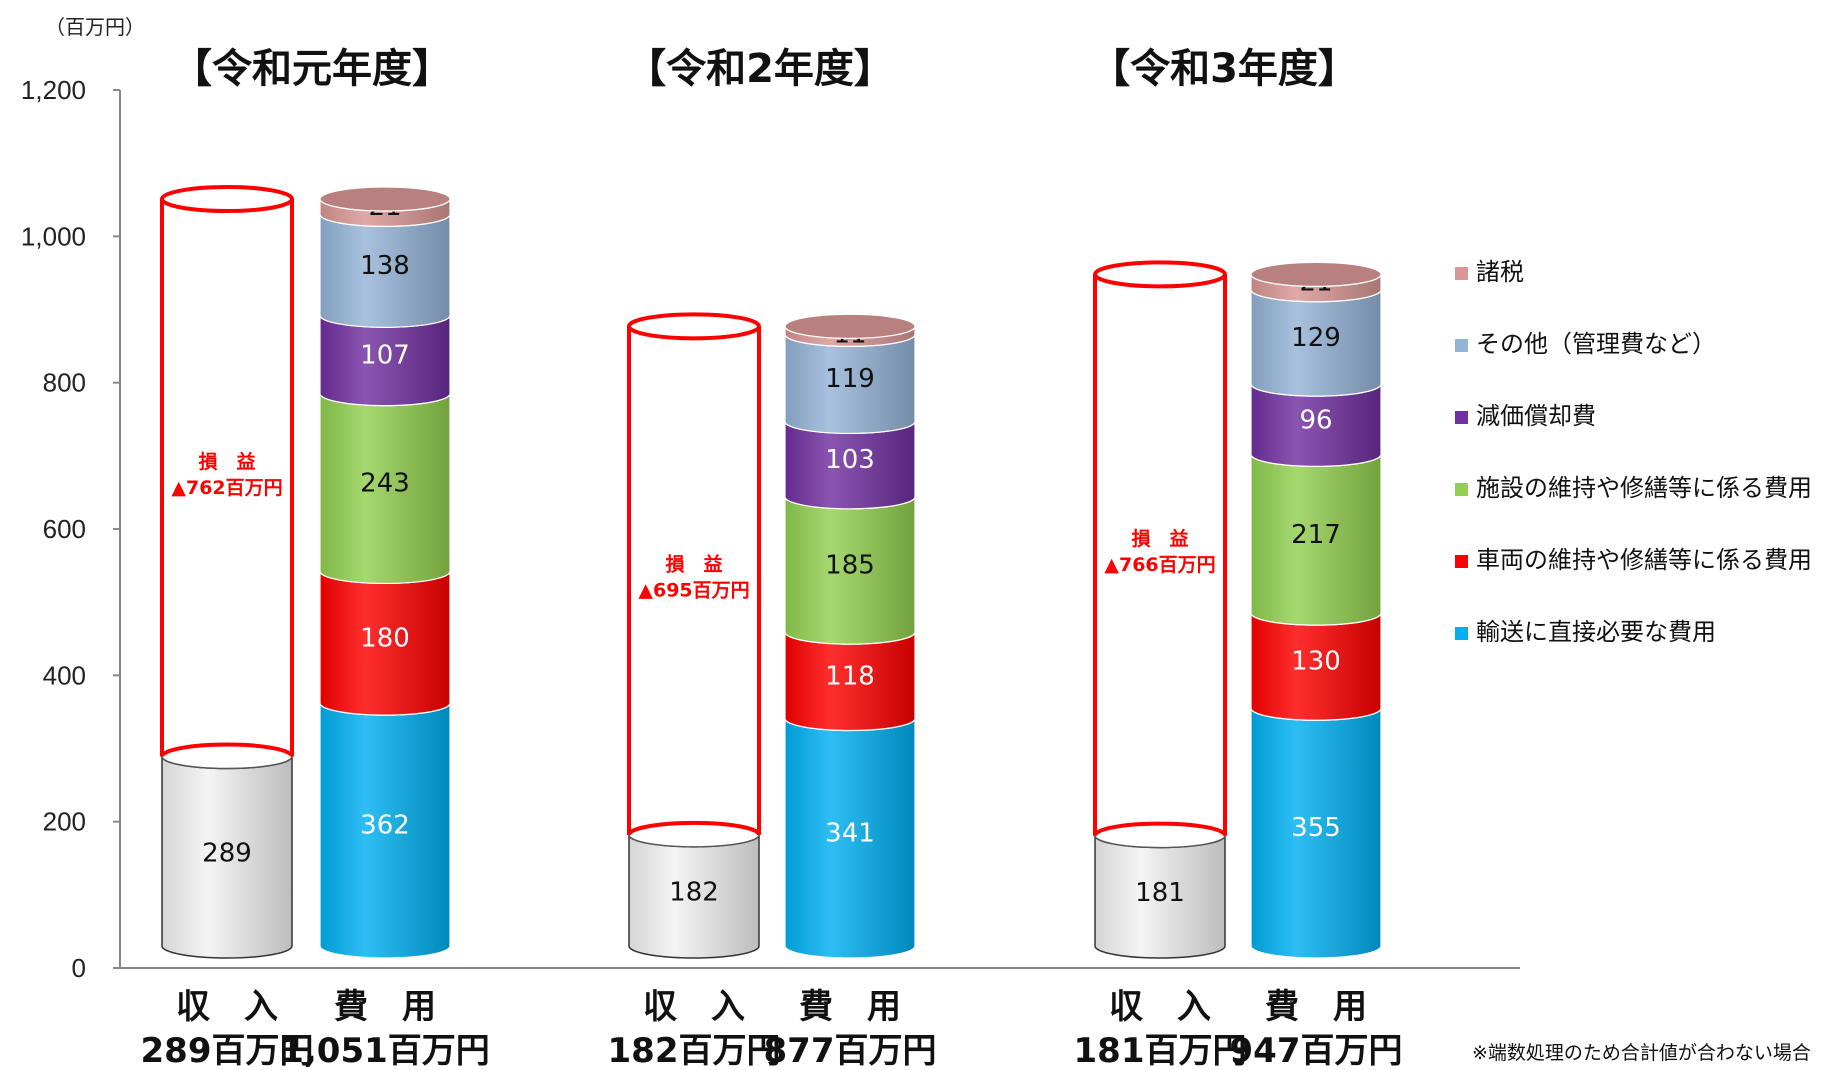 This screenshot has height=1070, width=1843. I want to click on legend-label-facility: 施設の維持や修繕等に係る費用, so click(1644, 488).